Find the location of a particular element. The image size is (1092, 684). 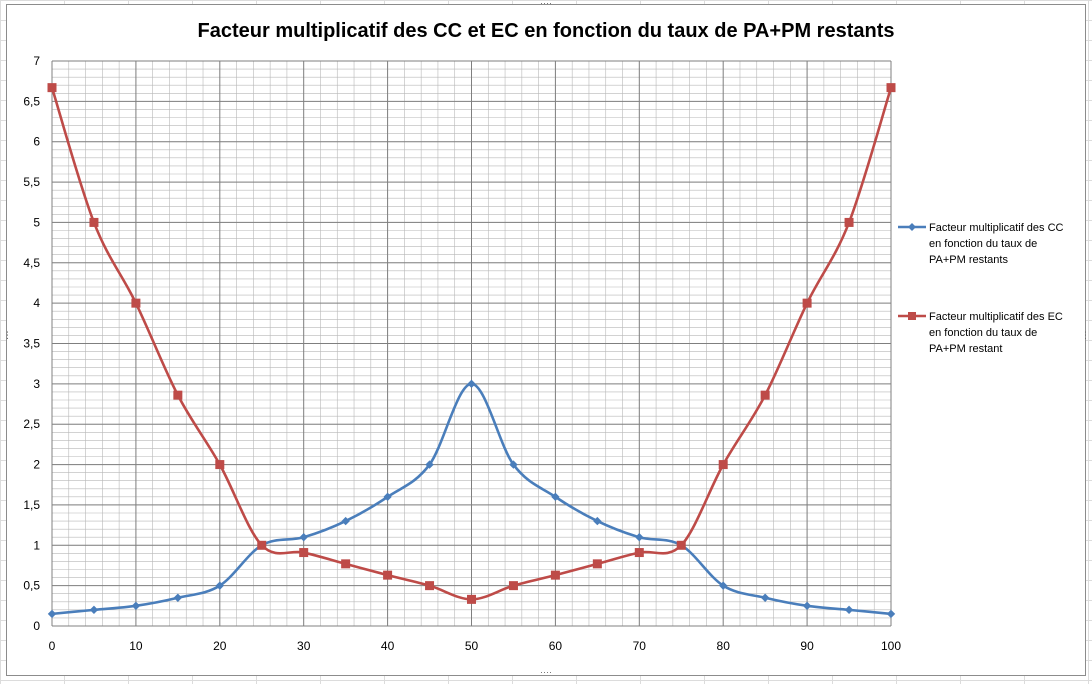

legend-label: PA+PM restant is located at coordinates (965, 349).